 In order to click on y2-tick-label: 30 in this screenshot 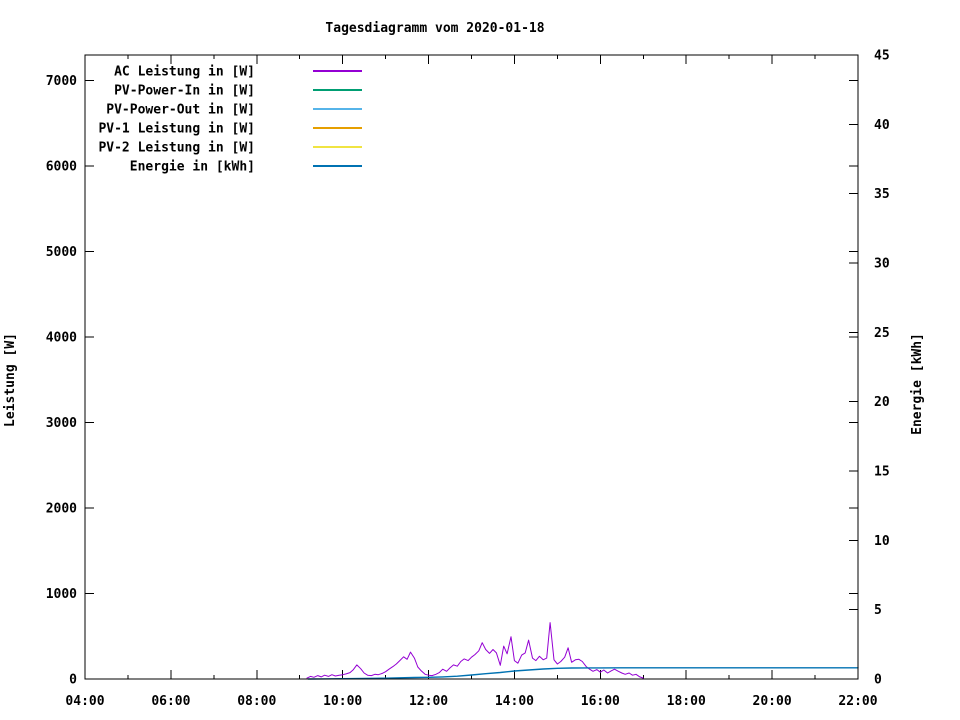, I will do `click(882, 264)`.